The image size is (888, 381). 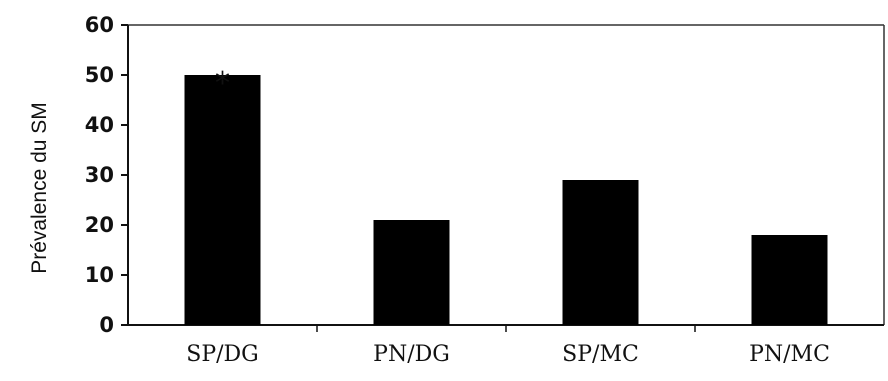 What do you see at coordinates (600, 354) in the screenshot?
I see `x-tick-label: SP/MC` at bounding box center [600, 354].